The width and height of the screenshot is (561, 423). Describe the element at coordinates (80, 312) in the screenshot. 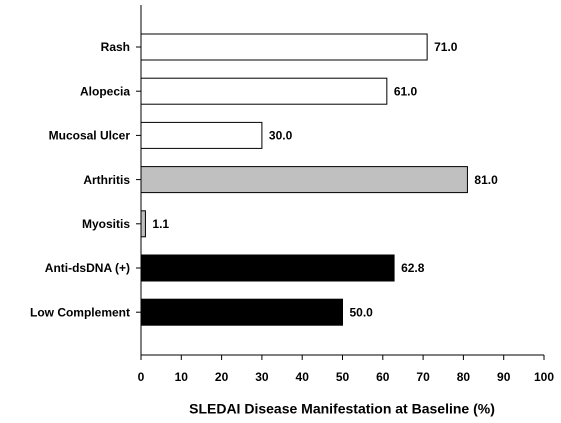

I see `y-tick-label: Low Complement` at that location.